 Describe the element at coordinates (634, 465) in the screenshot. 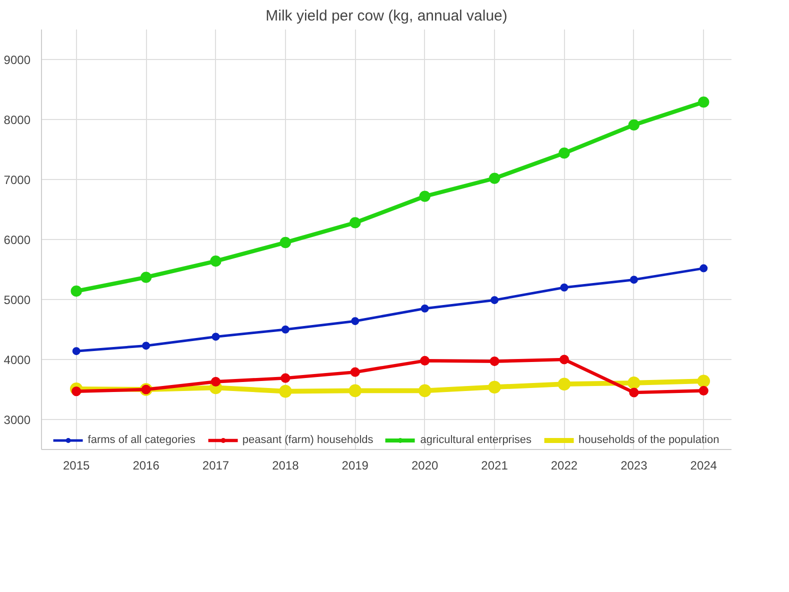

I see `x-tick-label: 2023` at that location.